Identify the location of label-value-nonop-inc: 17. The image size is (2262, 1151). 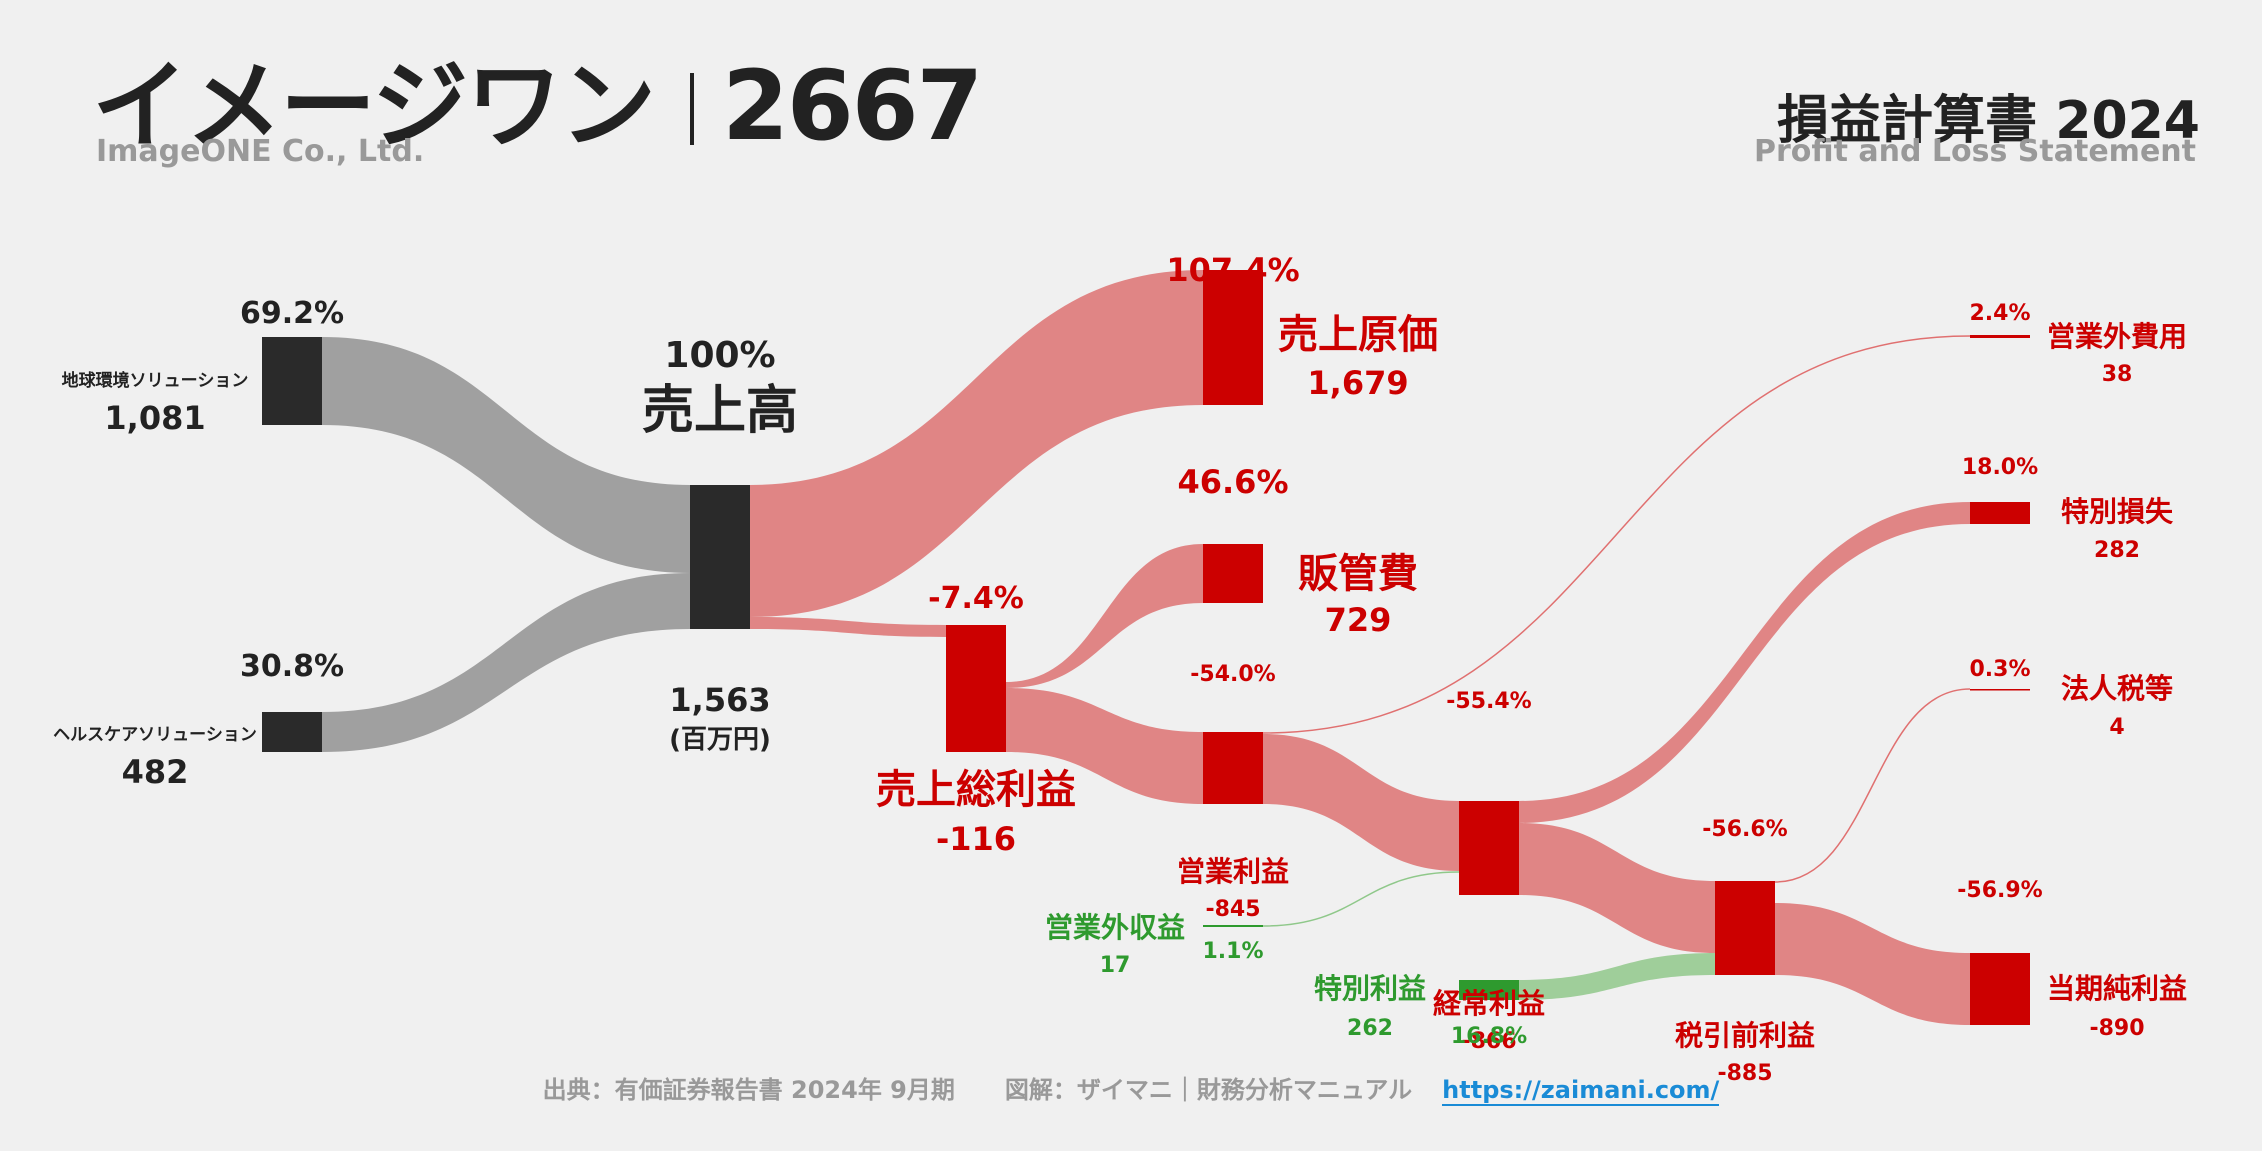
(1115, 965).